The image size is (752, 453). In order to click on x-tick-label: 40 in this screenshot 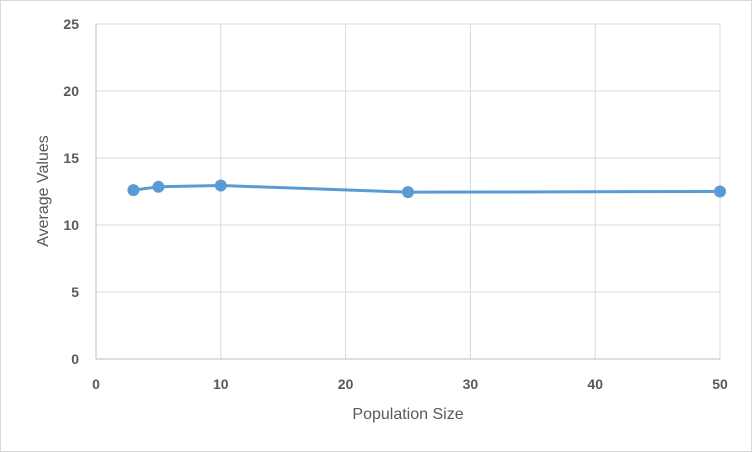, I will do `click(595, 384)`.